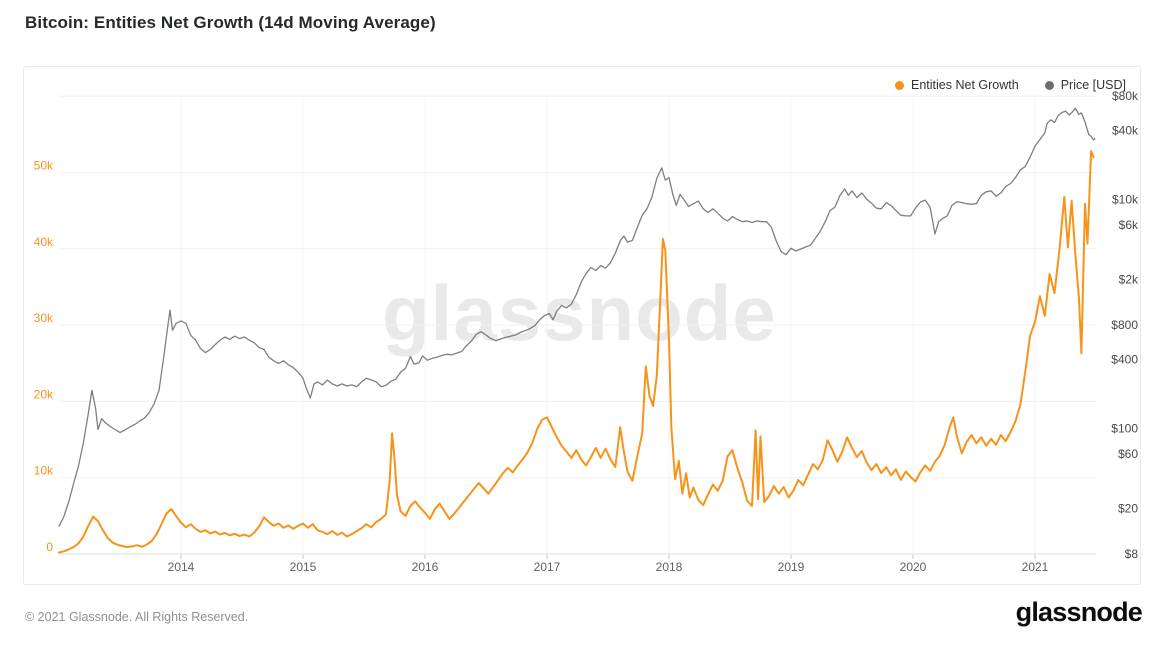 This screenshot has width=1164, height=648. I want to click on right-tick-label: $2k, so click(1129, 280).